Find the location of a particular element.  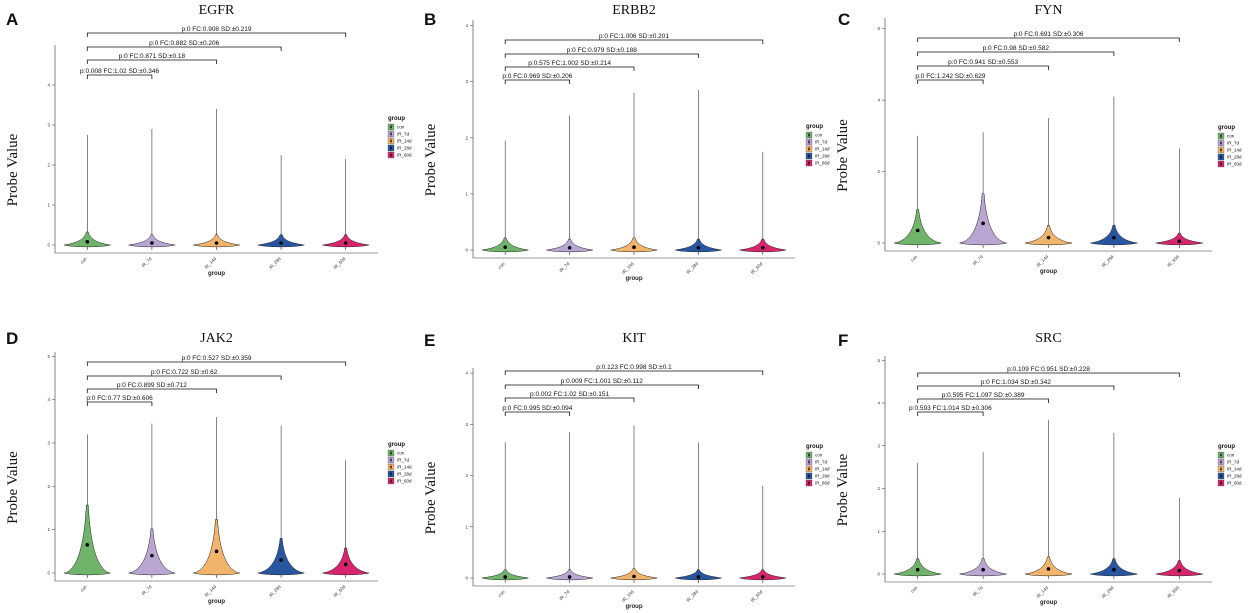

comparison-label: p:0 FC:0.77 SD:±0.606 is located at coordinates (119, 398).